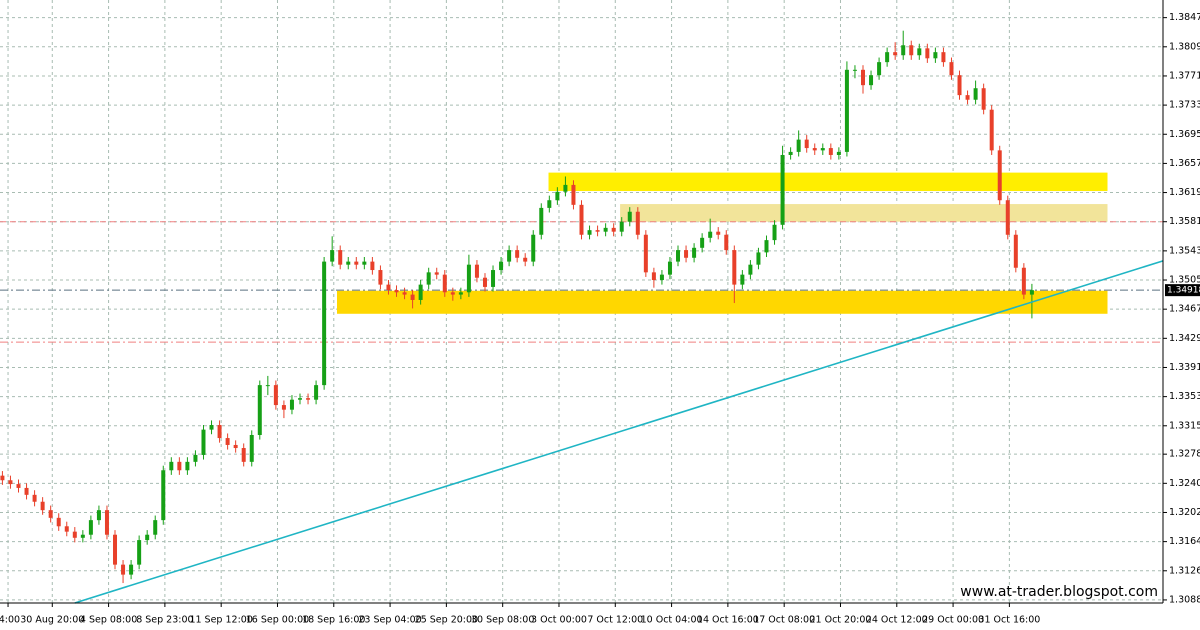  I want to click on y-tick-label: 1.34670, so click(1184, 309).